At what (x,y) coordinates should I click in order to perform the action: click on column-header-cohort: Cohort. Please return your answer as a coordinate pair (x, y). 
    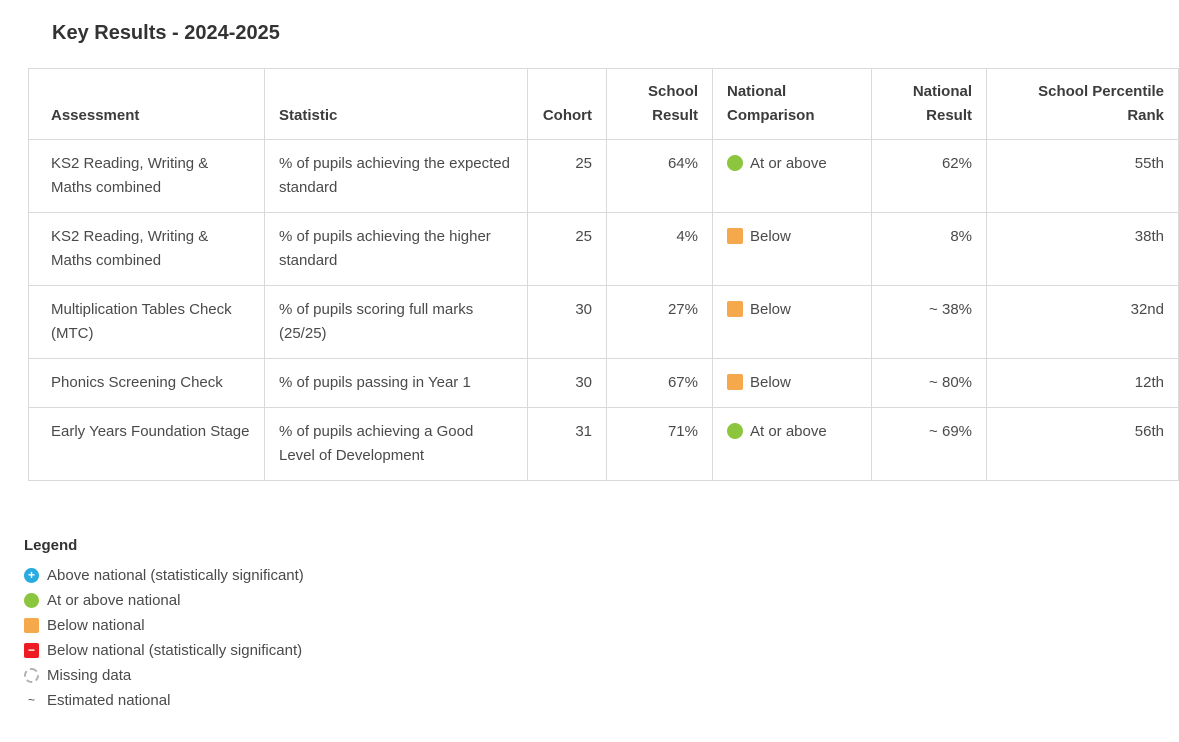
    Looking at the image, I should click on (567, 104).